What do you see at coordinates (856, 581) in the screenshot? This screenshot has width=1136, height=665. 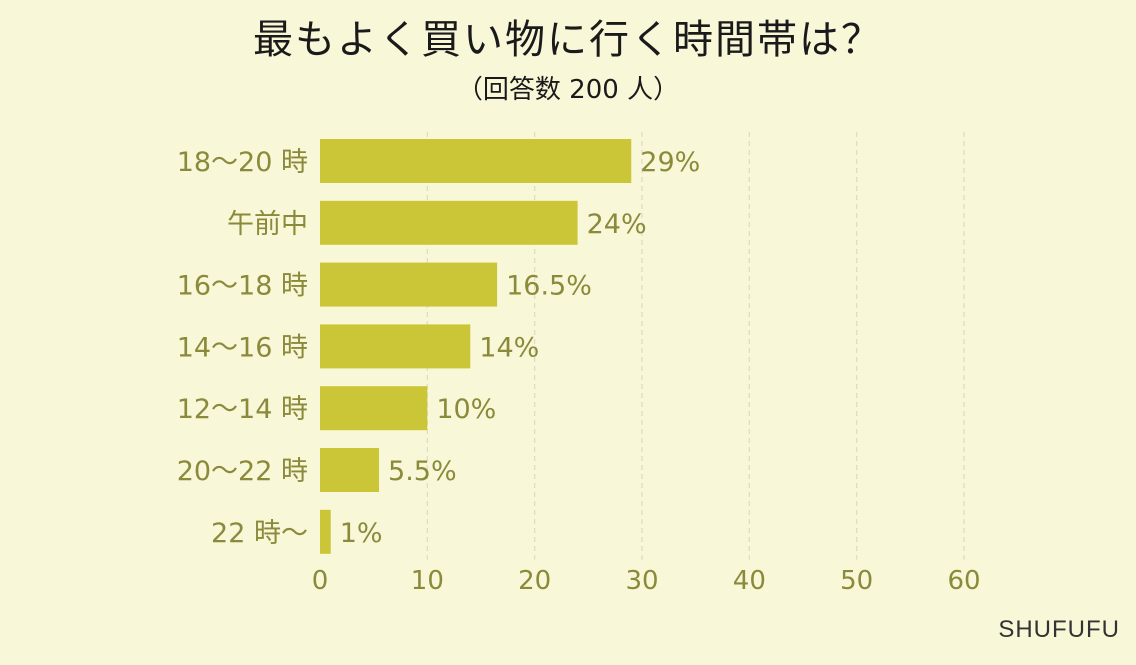 I see `x-tick-label: 50` at bounding box center [856, 581].